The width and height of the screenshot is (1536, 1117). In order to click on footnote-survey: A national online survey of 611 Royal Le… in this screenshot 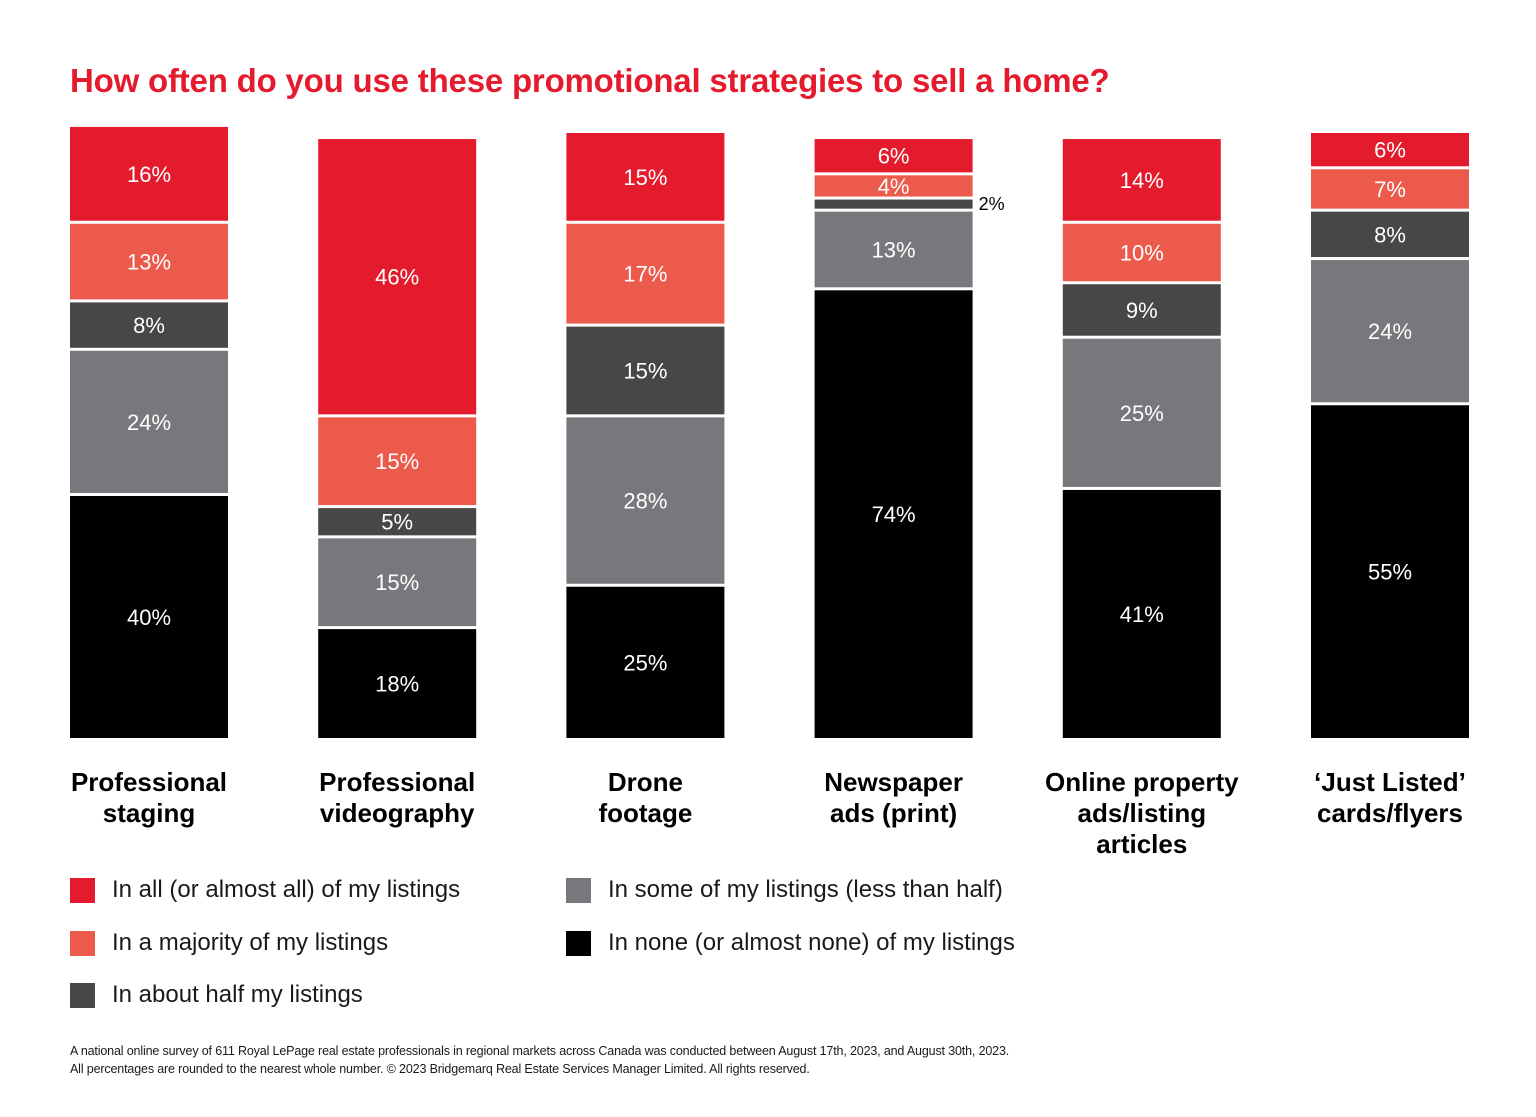, I will do `click(540, 1051)`.